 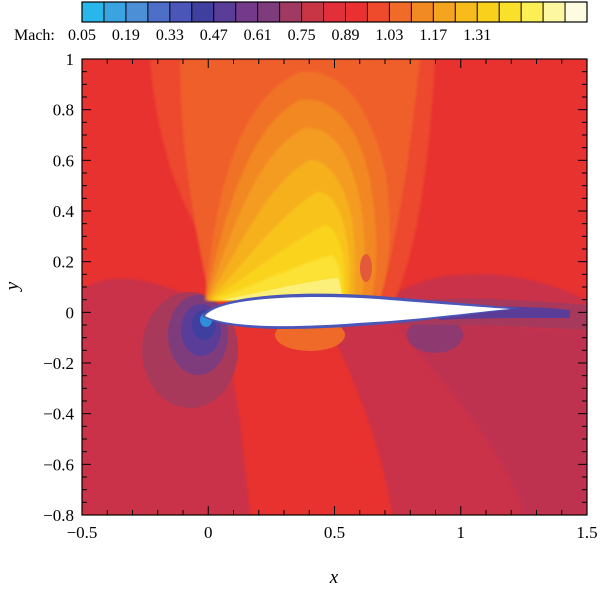 What do you see at coordinates (70, 59) in the screenshot?
I see `y-tick-label: 1` at bounding box center [70, 59].